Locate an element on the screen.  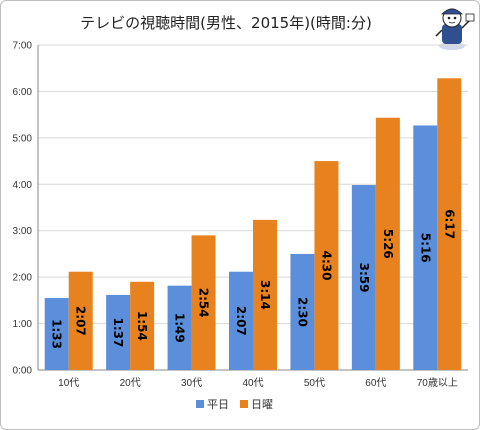
y-tick-label: 5:00 is located at coordinates (23, 138).